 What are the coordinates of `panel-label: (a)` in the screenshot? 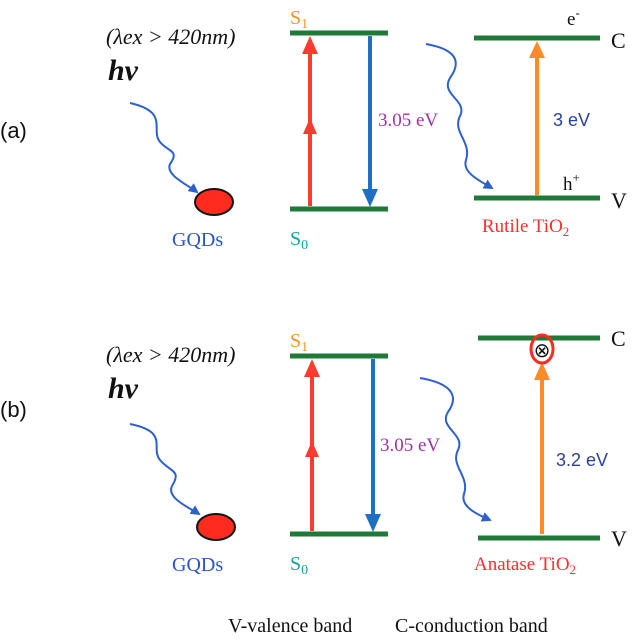 It's located at (13, 130).